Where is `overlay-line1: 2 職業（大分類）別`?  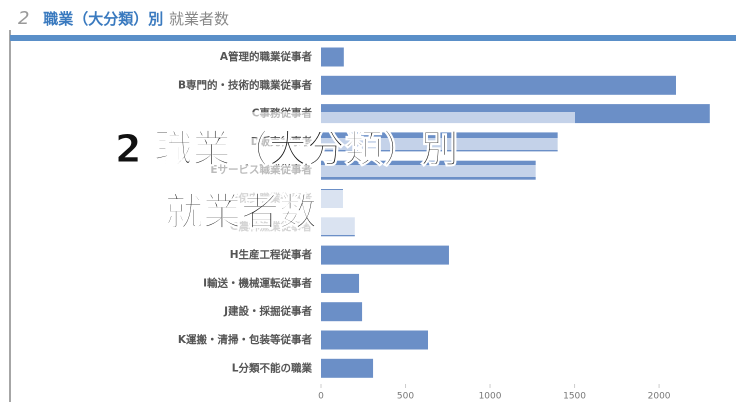
overlay-line1: 2 職業（大分類）別 is located at coordinates (287, 149).